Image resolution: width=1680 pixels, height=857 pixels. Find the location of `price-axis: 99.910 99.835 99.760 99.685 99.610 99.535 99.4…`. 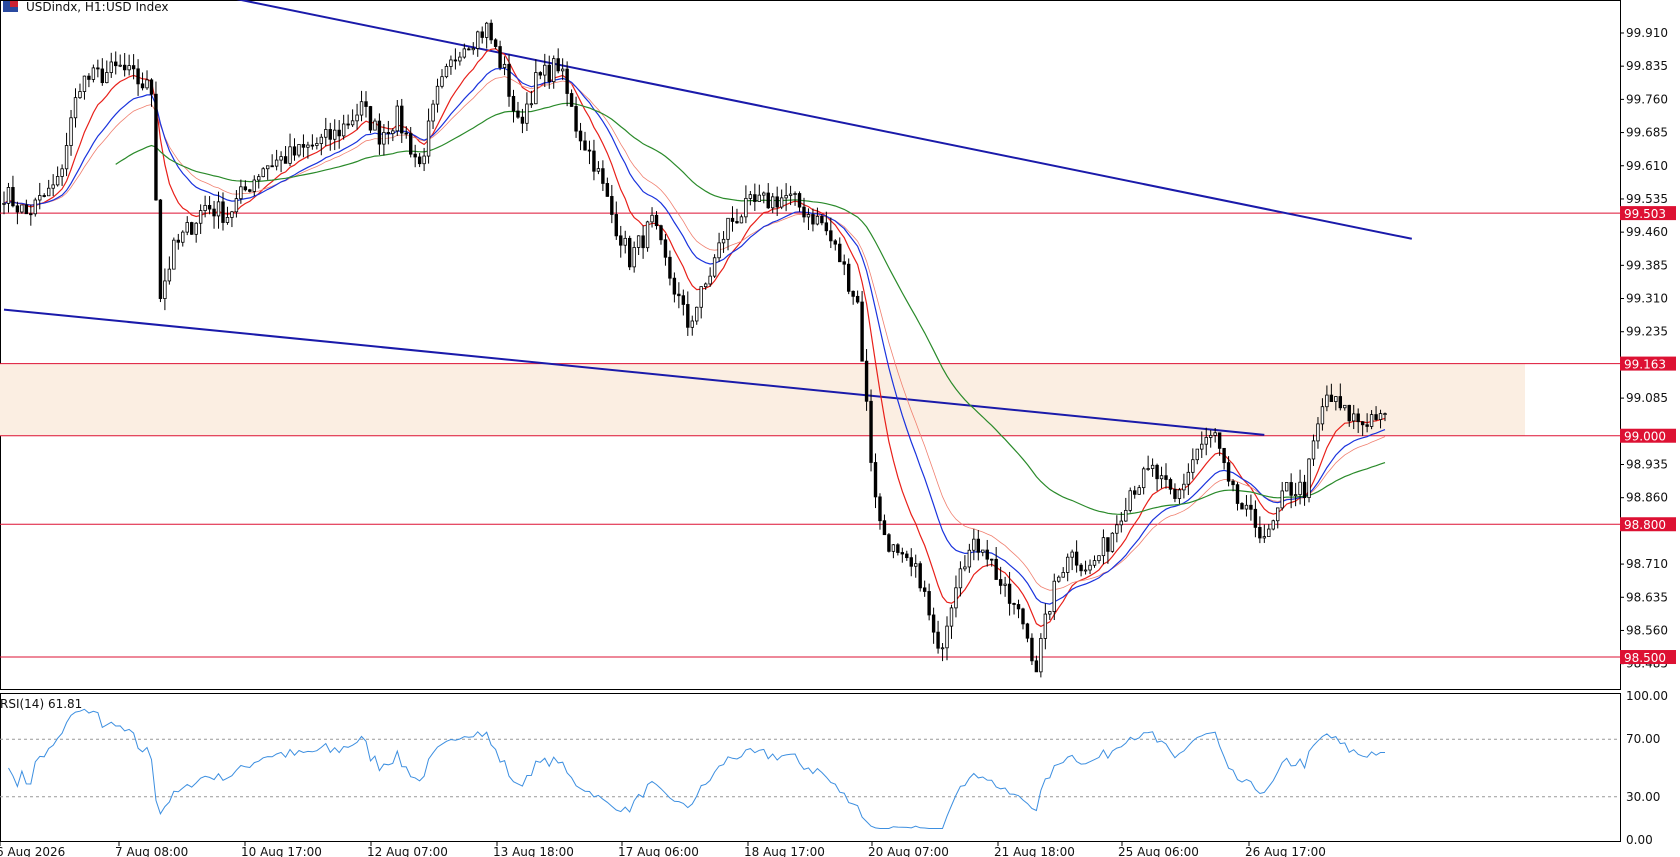

price-axis: 99.910 99.835 99.760 99.685 99.610 99.535 99.4… is located at coordinates (1644, 348).